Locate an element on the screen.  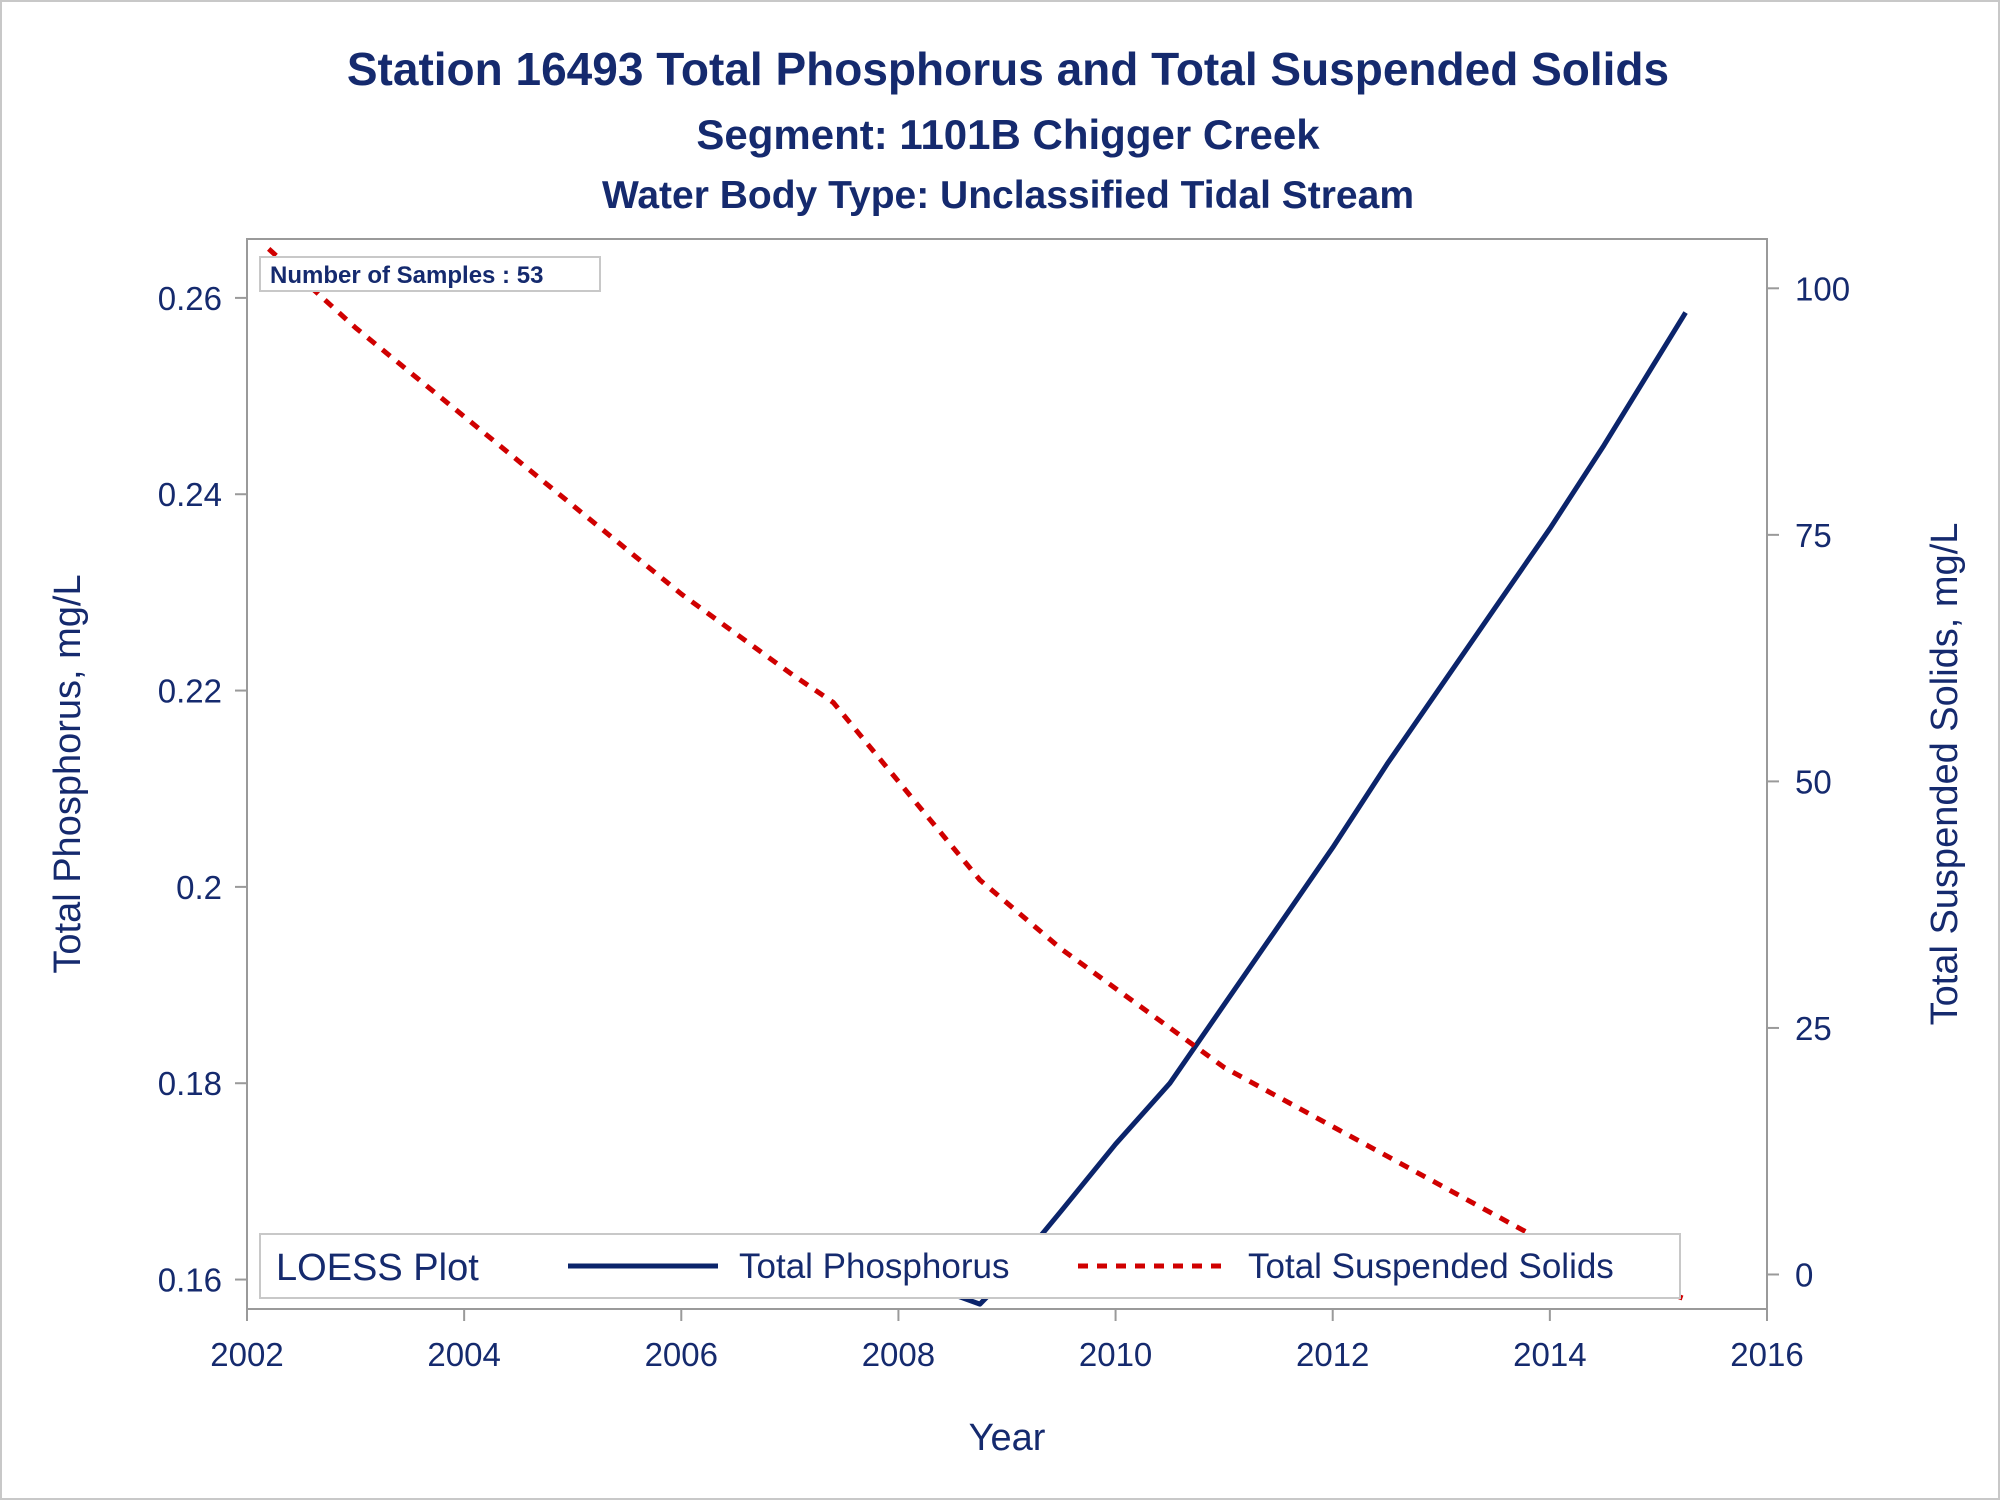
sample-count-box: Number of Samples : 53 is located at coordinates (430, 274).